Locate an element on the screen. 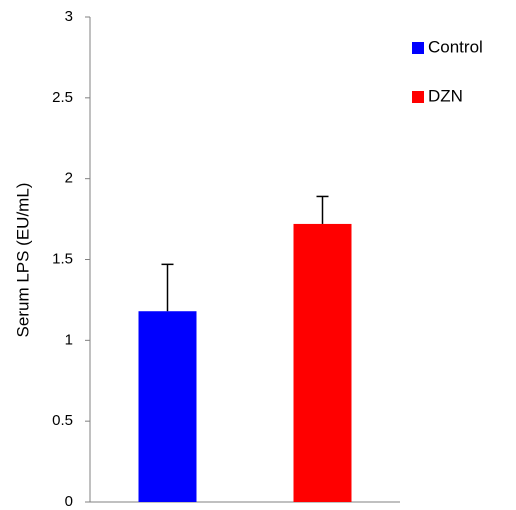 This screenshot has width=516, height=510. y-axis-title: Serum LPS (EU/mL) is located at coordinates (22, 260).